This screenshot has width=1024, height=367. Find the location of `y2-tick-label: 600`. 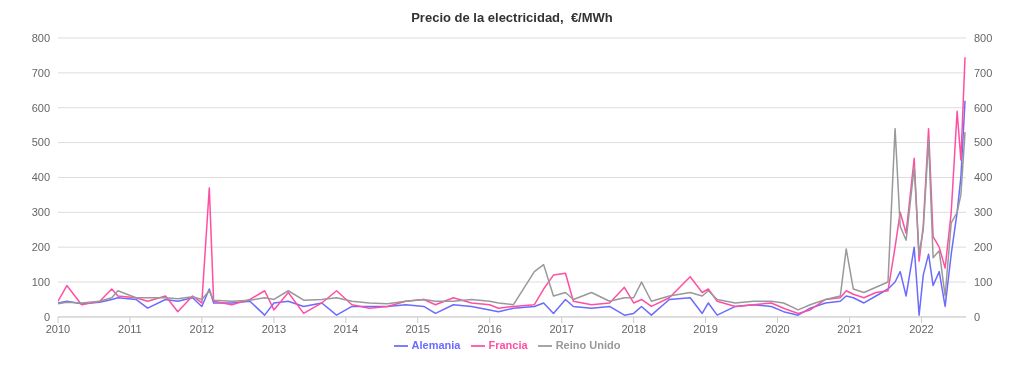

y2-tick-label: 600 is located at coordinates (983, 107).